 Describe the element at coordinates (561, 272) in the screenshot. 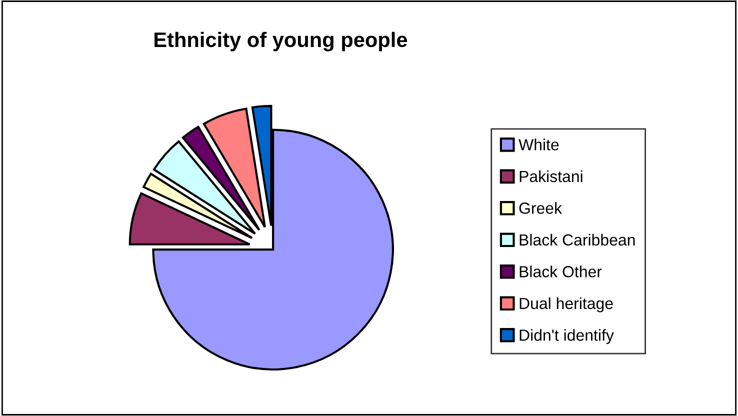

I see `legend-label: Black Other` at that location.